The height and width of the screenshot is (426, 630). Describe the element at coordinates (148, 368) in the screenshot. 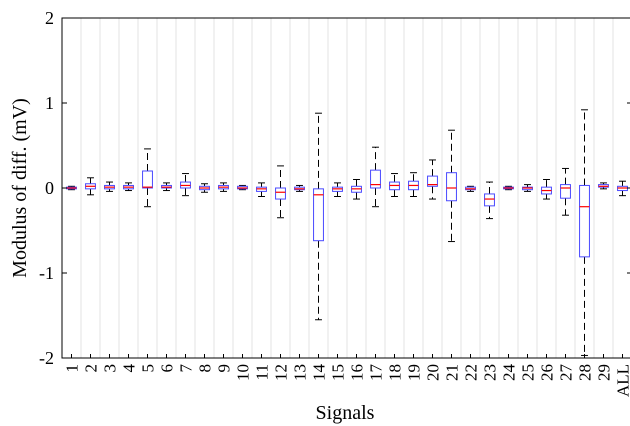

I see `x-tick-label: 5` at that location.